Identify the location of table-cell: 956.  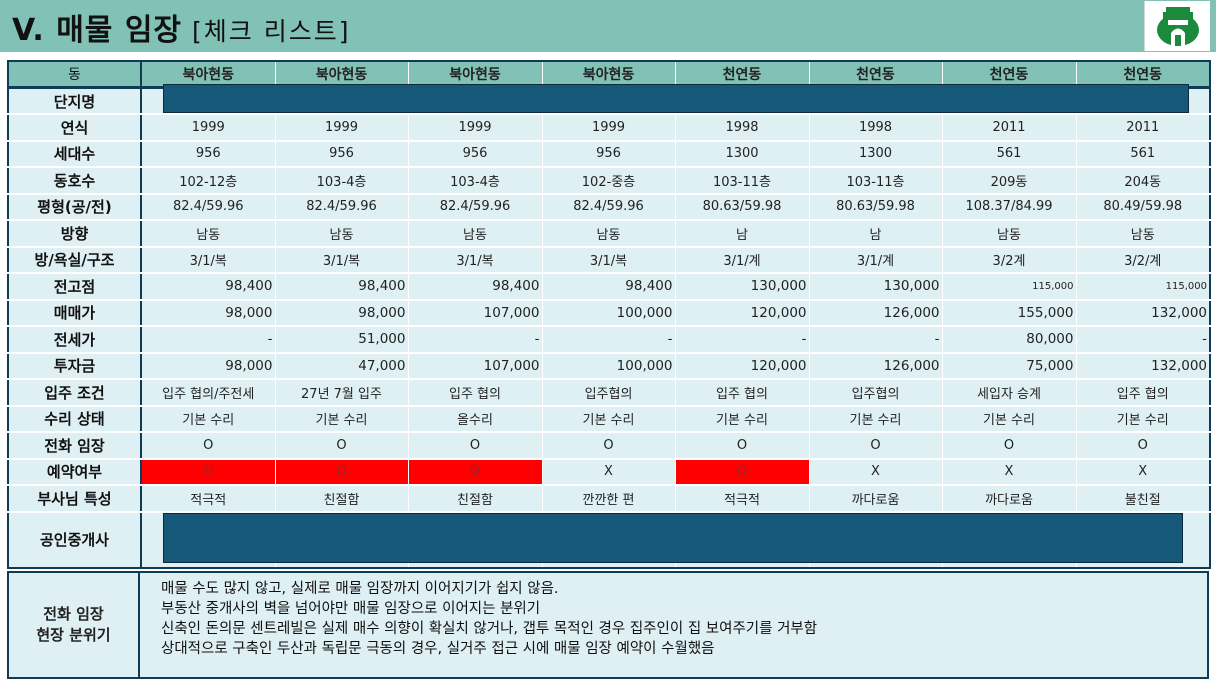
(342, 154).